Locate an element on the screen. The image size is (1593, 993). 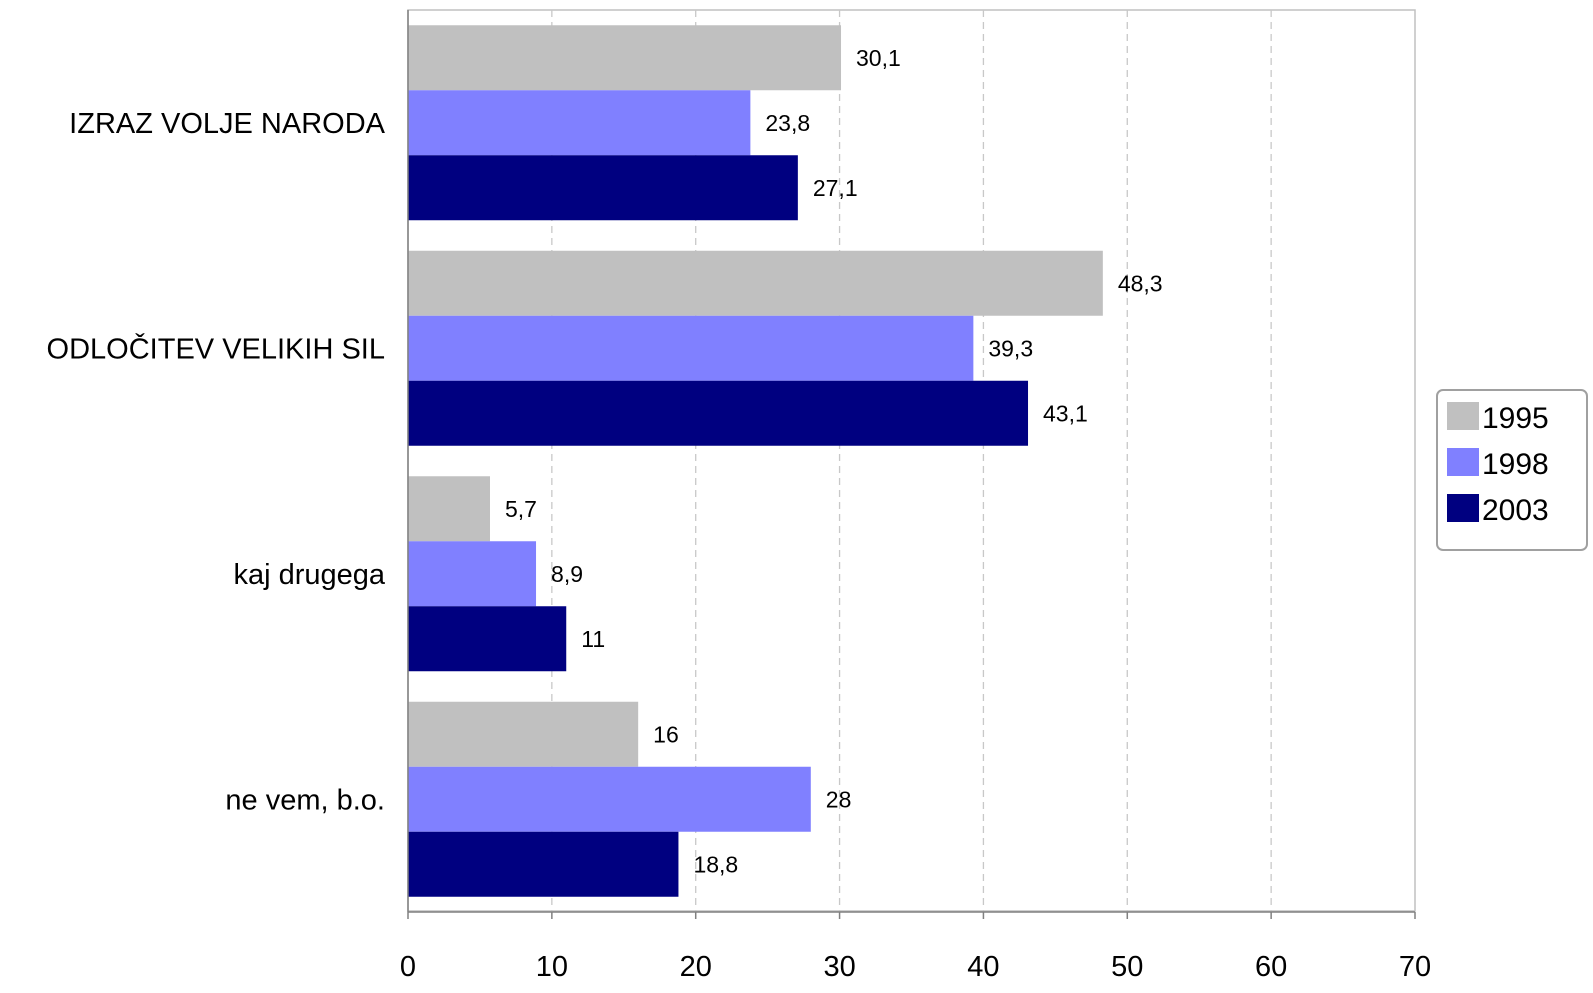
x-tick-label: 40 is located at coordinates (983, 967).